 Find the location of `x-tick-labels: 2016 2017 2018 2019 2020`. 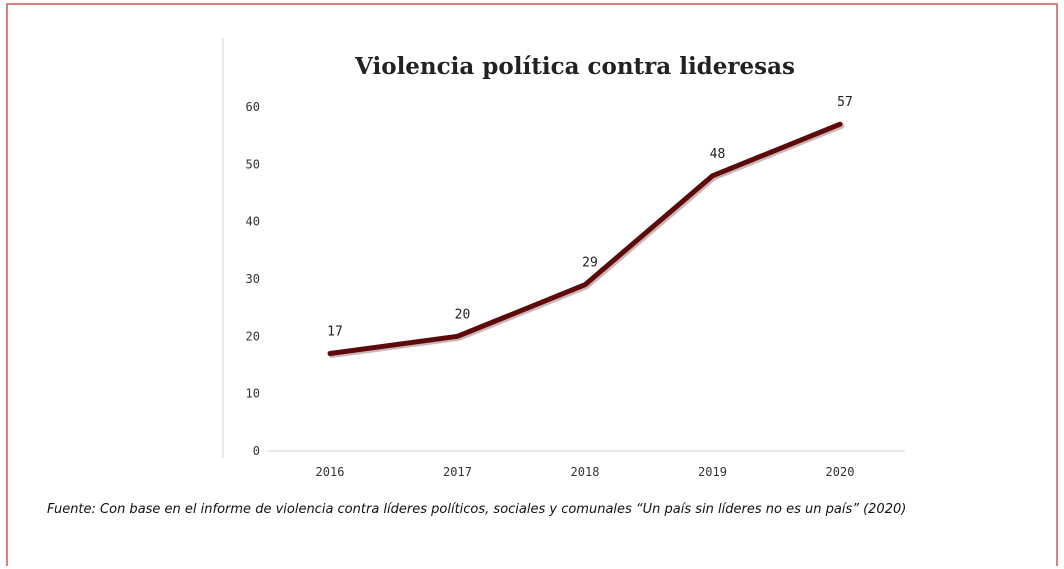

x-tick-labels: 2016 2017 2018 2019 2020 is located at coordinates (585, 472).